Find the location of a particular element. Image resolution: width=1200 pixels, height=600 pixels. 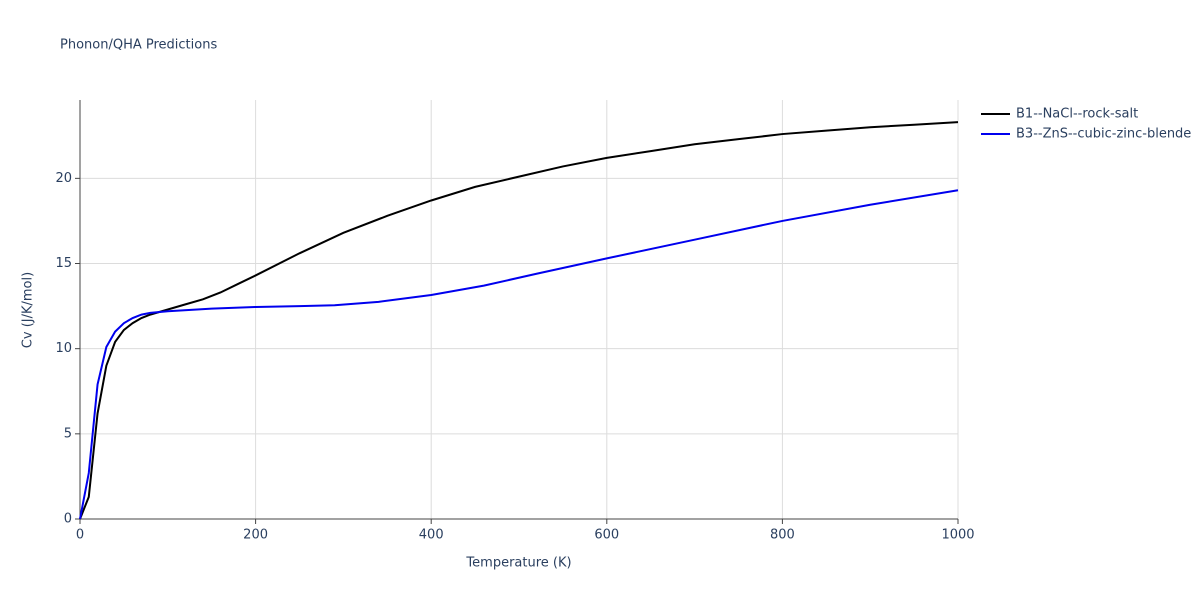

y-tick-label: 5 is located at coordinates (68, 433).